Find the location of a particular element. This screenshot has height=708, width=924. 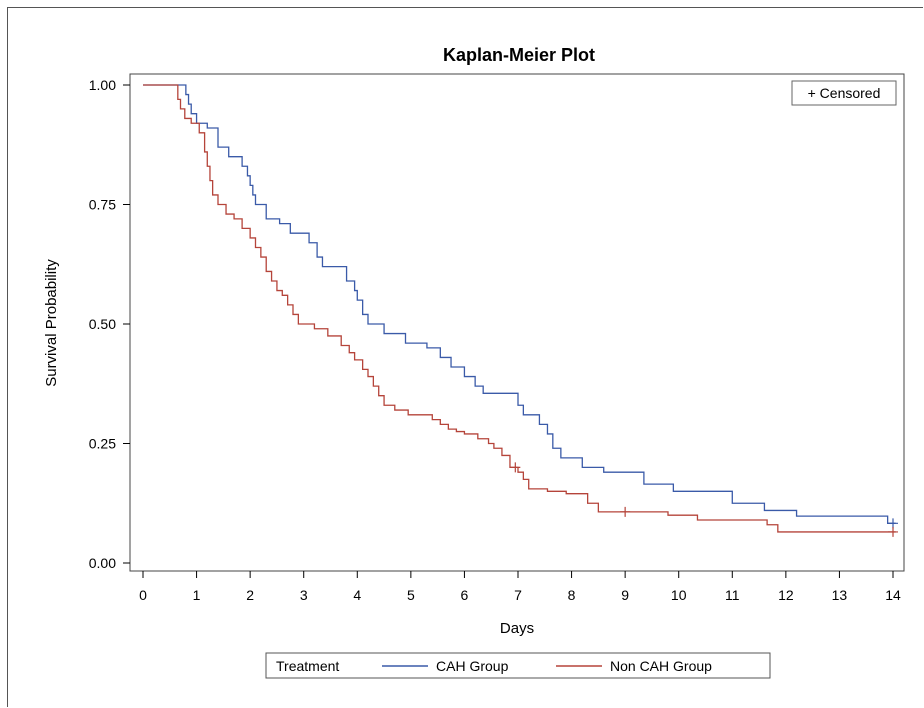

x-tick-label: 12 is located at coordinates (786, 595).